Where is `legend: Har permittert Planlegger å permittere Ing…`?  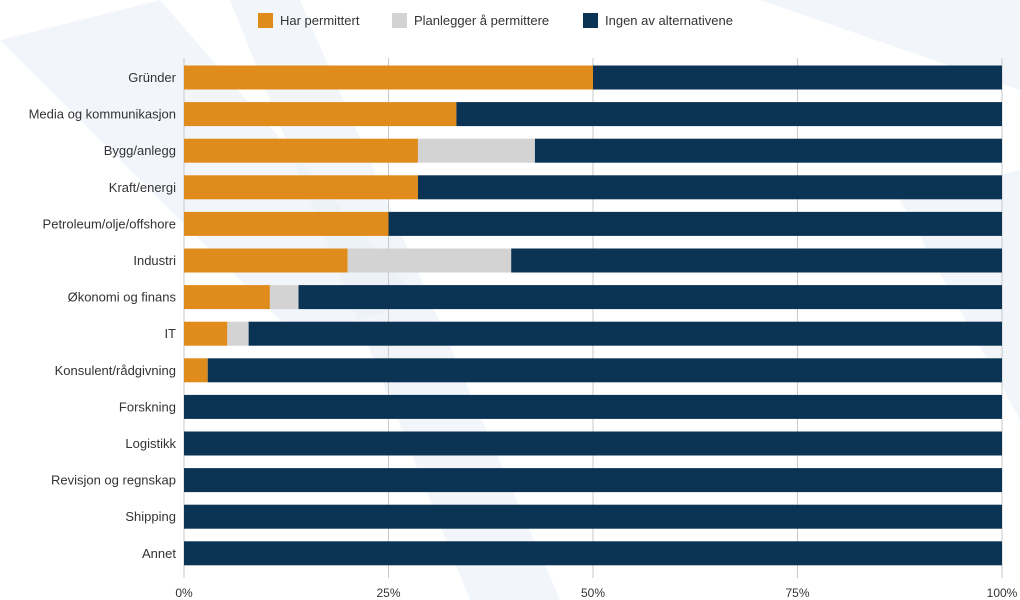
legend: Har permittert Planlegger å permittere Ing… is located at coordinates (495, 20).